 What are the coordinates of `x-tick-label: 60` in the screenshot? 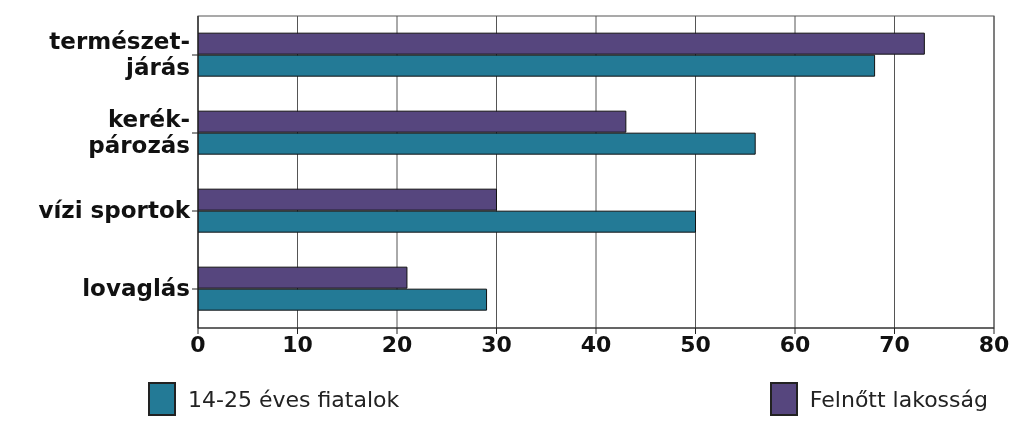 It's located at (795, 344).